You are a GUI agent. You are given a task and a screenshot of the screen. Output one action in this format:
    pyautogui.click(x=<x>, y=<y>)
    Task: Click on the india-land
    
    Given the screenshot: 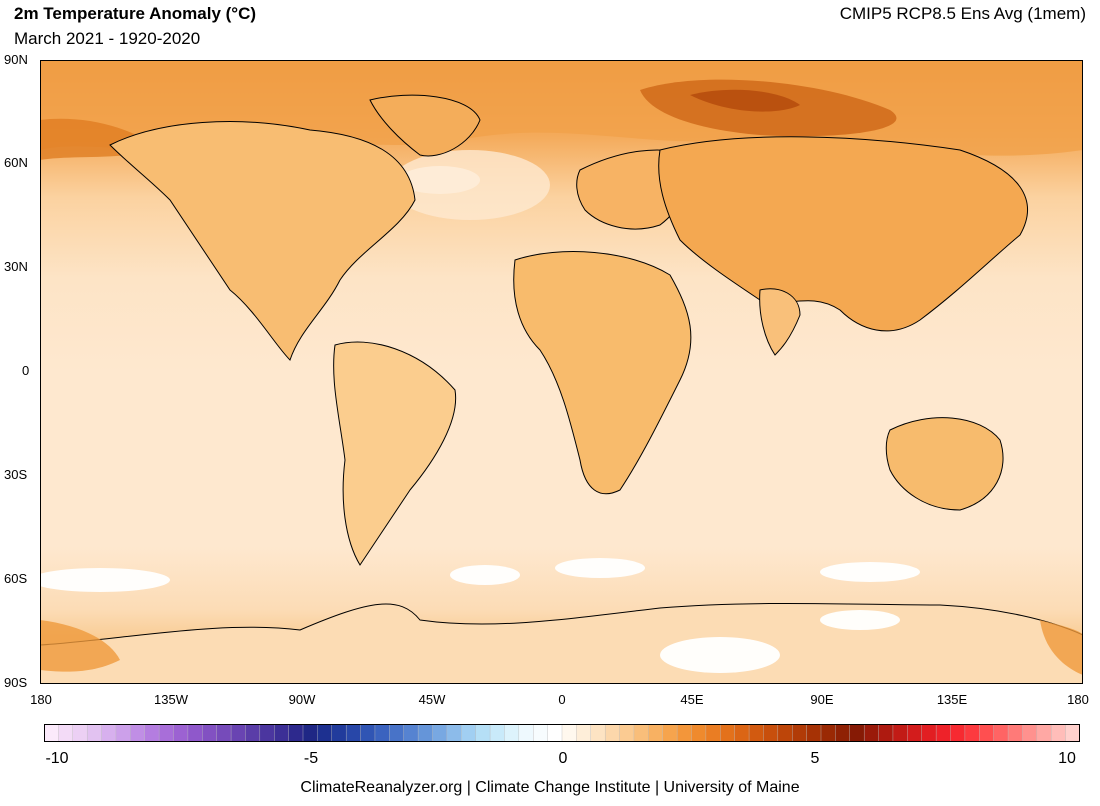 What is the action you would take?
    pyautogui.click(x=780, y=322)
    